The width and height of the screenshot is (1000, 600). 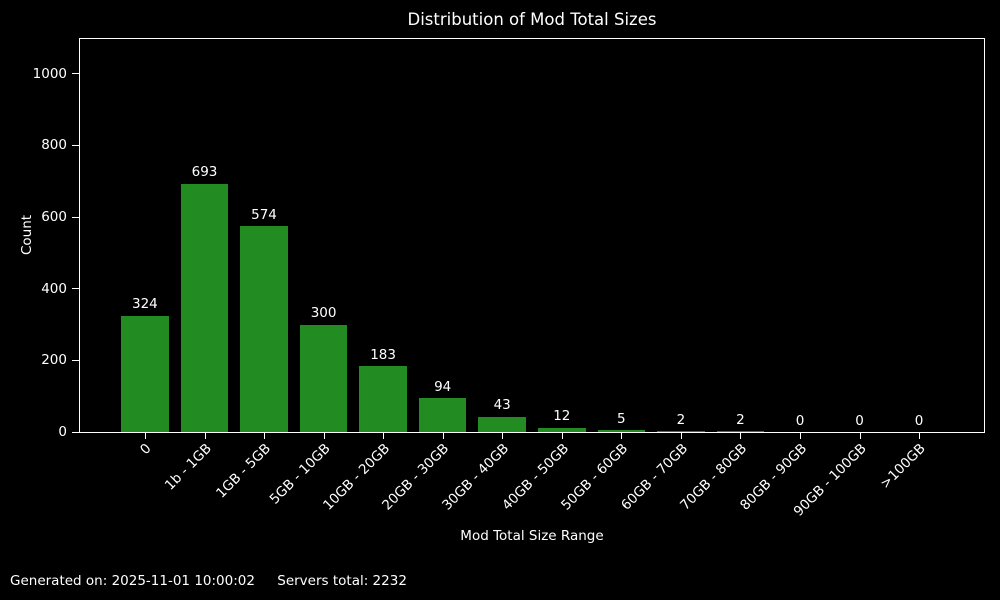 I want to click on bar-value-label: 183, so click(x=383, y=354).